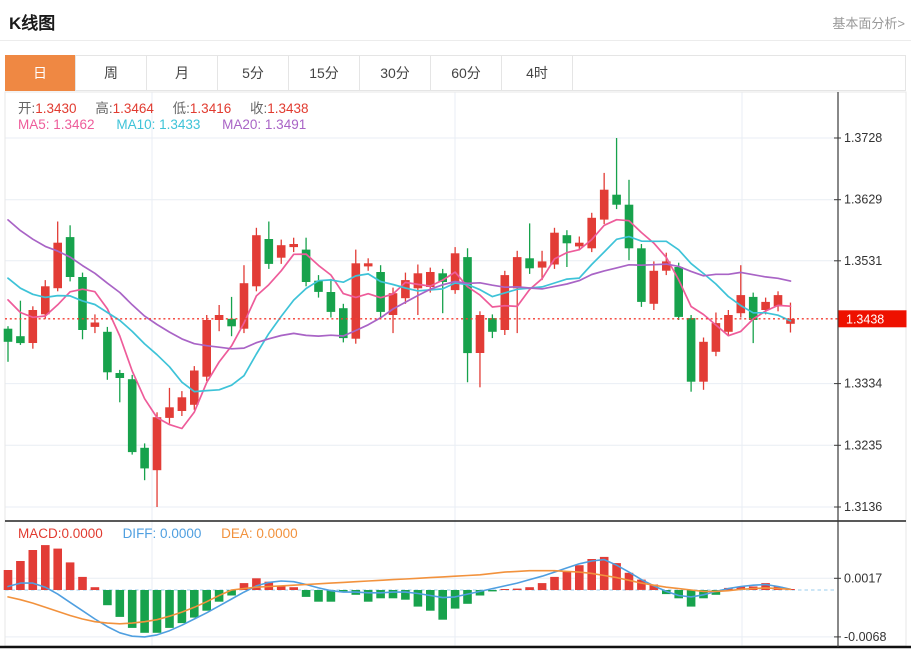 The width and height of the screenshot is (911, 651). What do you see at coordinates (111, 73) in the screenshot?
I see `tab-week: 周` at bounding box center [111, 73].